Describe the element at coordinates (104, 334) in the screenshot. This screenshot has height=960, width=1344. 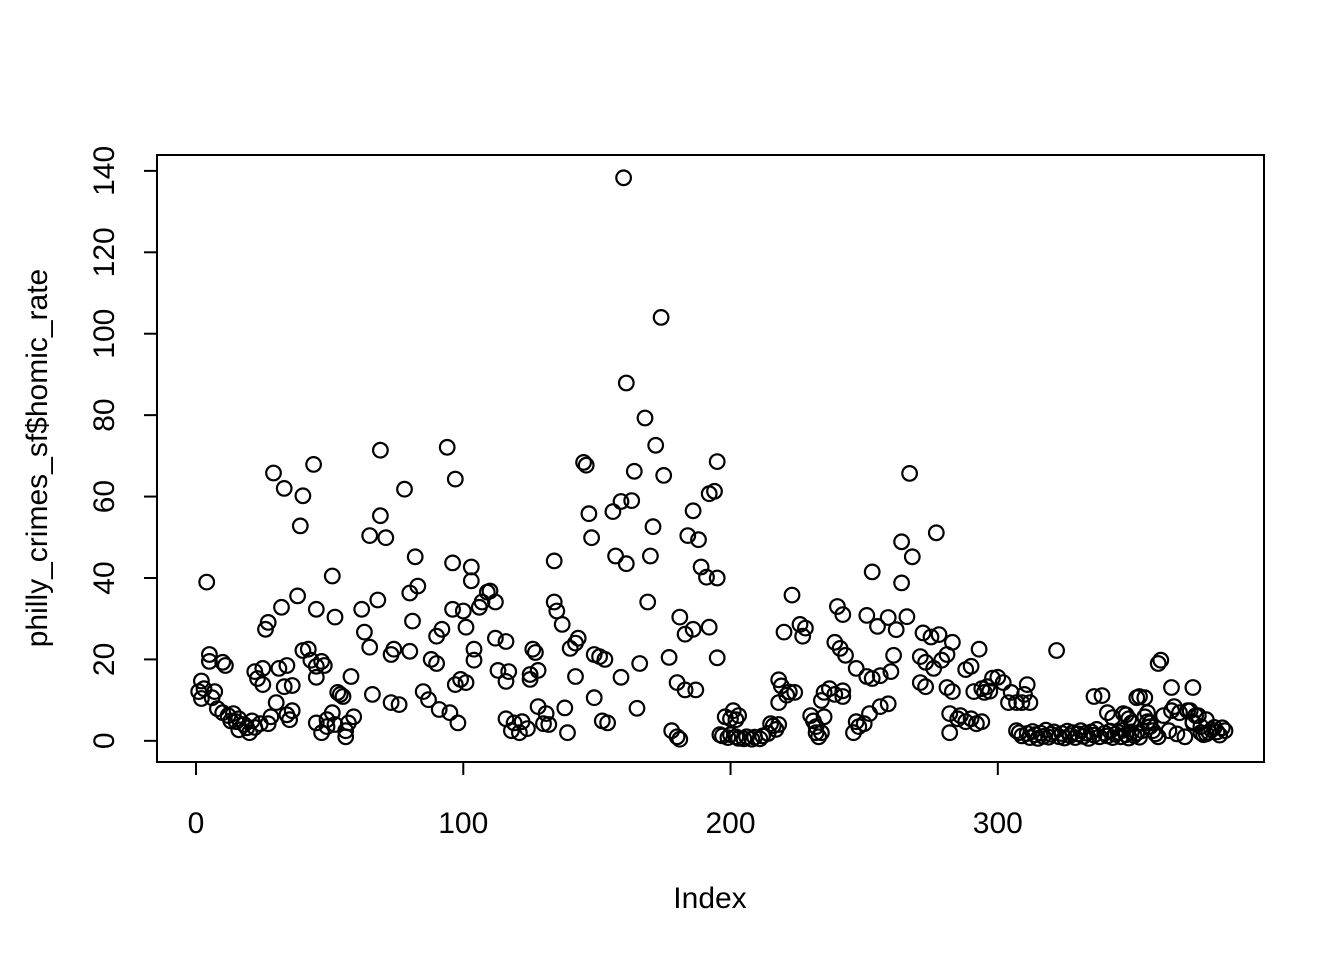
I see `y-tick-label: 100` at that location.